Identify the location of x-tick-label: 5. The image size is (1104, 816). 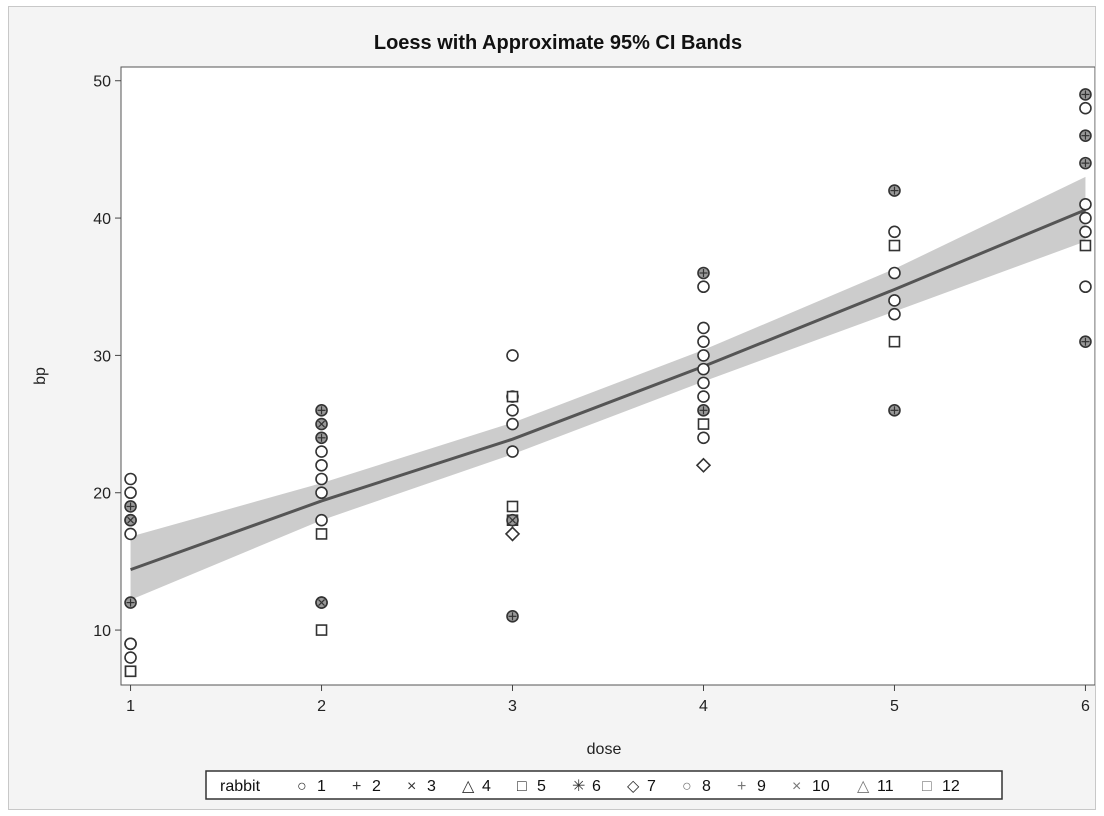
(894, 706).